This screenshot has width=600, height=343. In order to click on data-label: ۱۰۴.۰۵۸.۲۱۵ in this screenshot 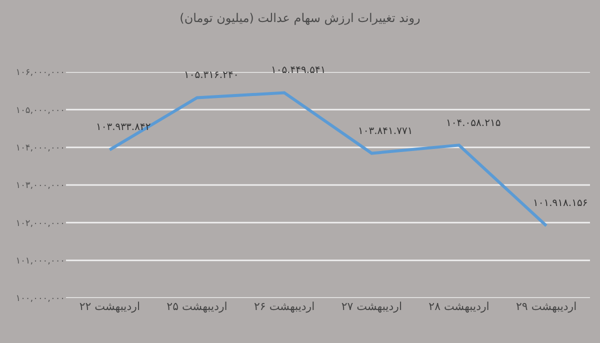, I will do `click(473, 123)`.